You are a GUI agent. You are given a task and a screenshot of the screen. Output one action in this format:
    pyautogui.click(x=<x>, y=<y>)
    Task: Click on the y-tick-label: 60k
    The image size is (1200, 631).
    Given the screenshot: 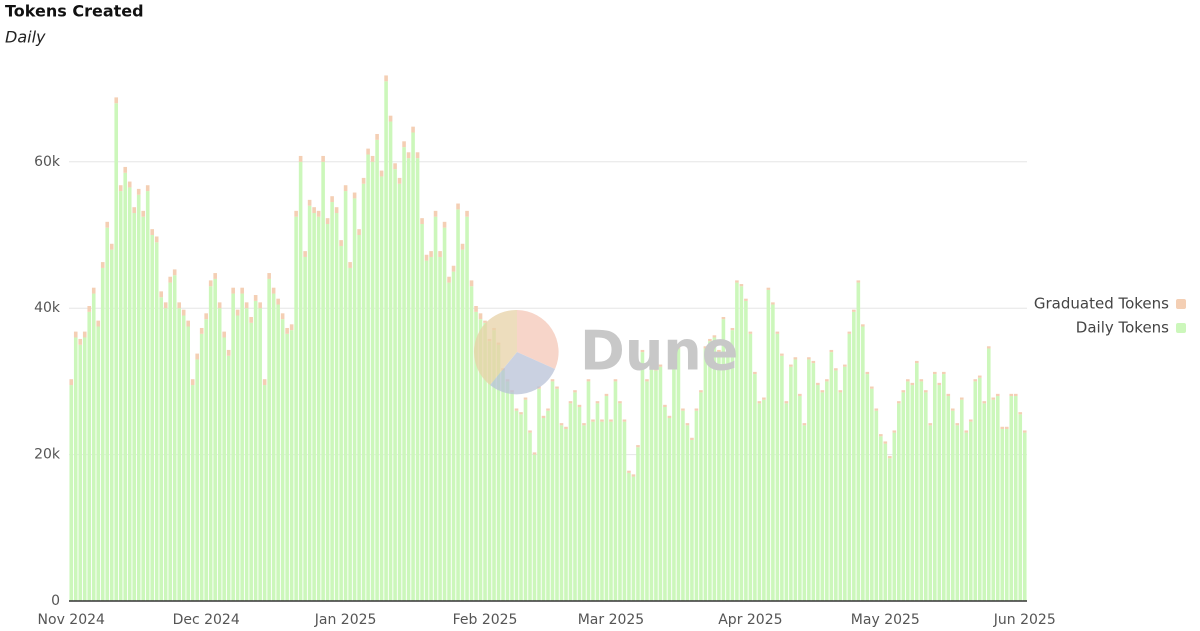 What is the action you would take?
    pyautogui.click(x=47, y=162)
    